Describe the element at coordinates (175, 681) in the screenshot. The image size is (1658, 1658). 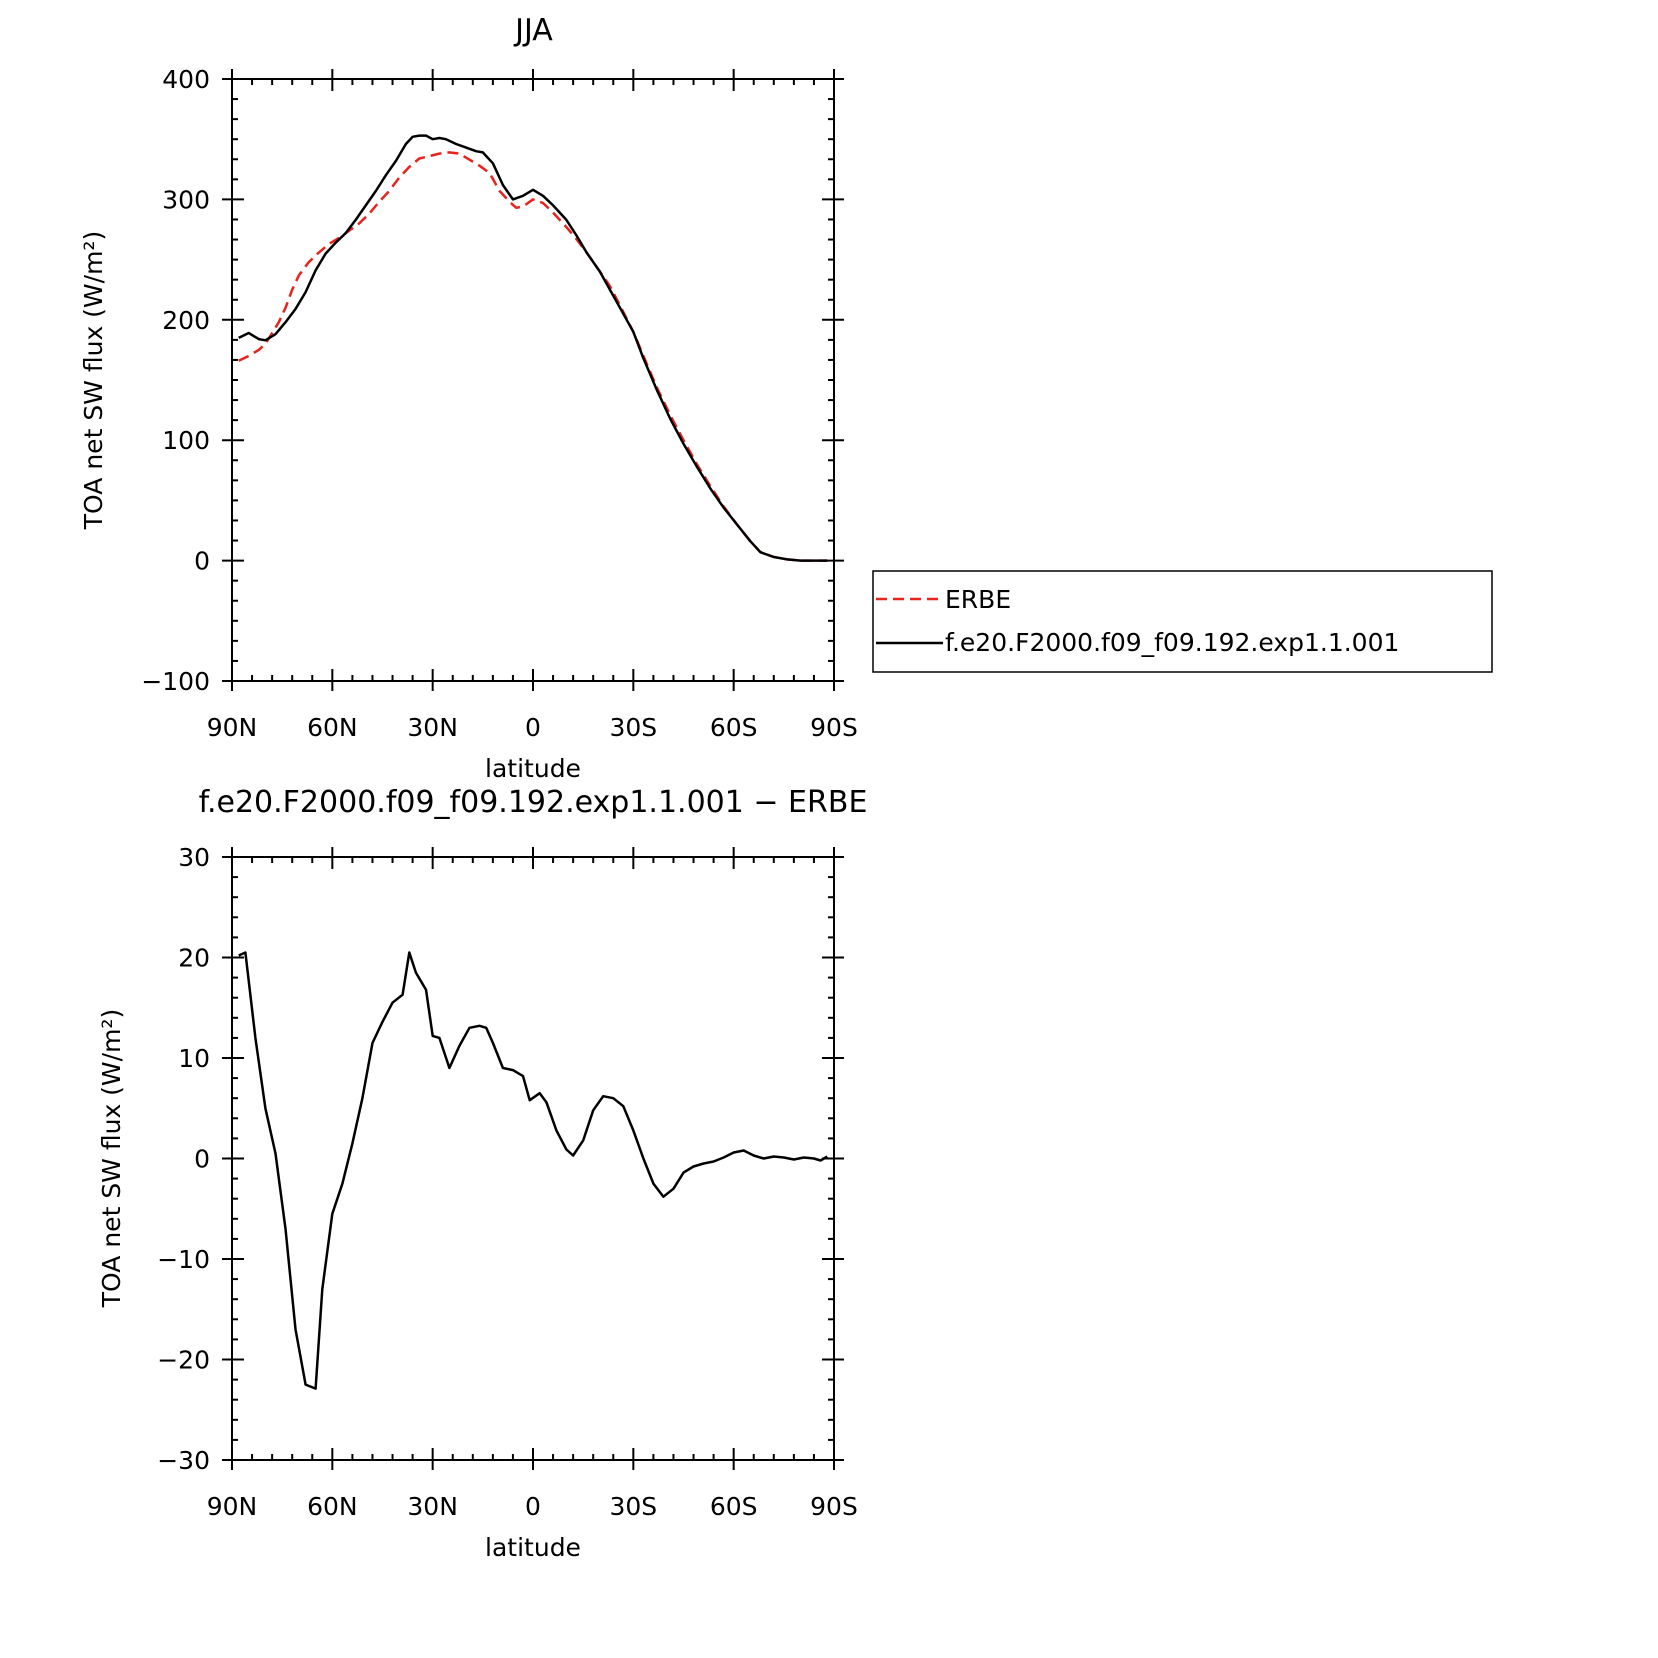
I see `top-y-tick-label: −100` at that location.